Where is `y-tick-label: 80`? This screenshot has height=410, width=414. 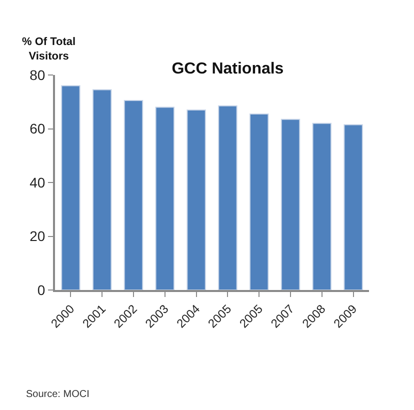
y-tick-label: 80 is located at coordinates (38, 74).